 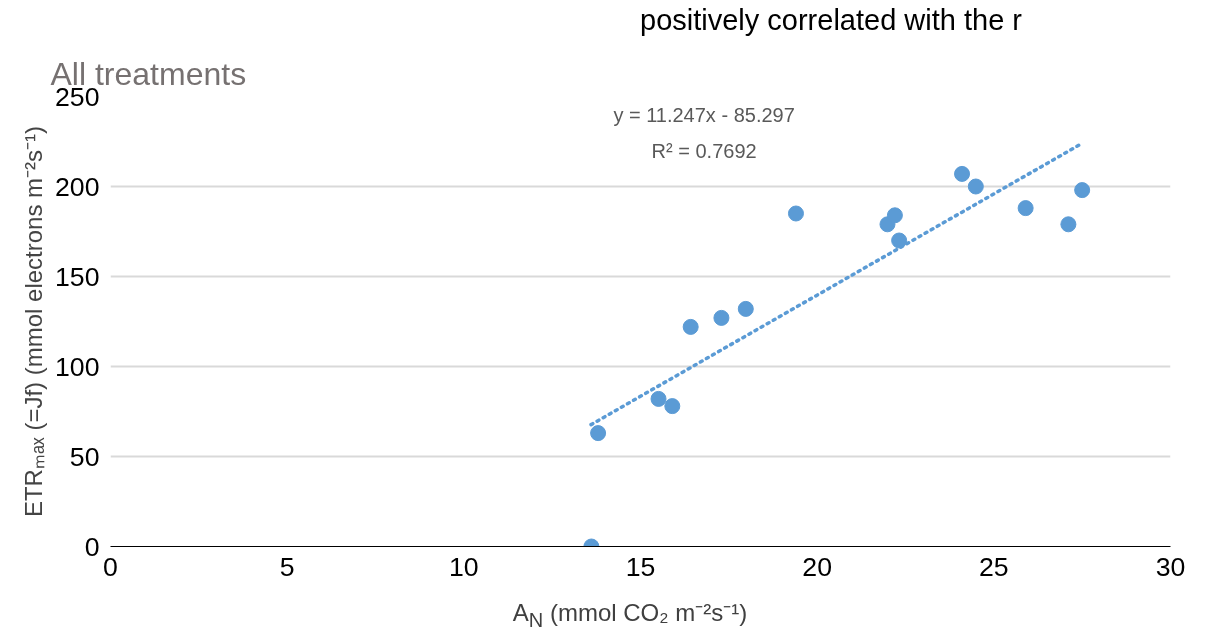 I want to click on y-tick-label: 200, so click(x=77, y=186).